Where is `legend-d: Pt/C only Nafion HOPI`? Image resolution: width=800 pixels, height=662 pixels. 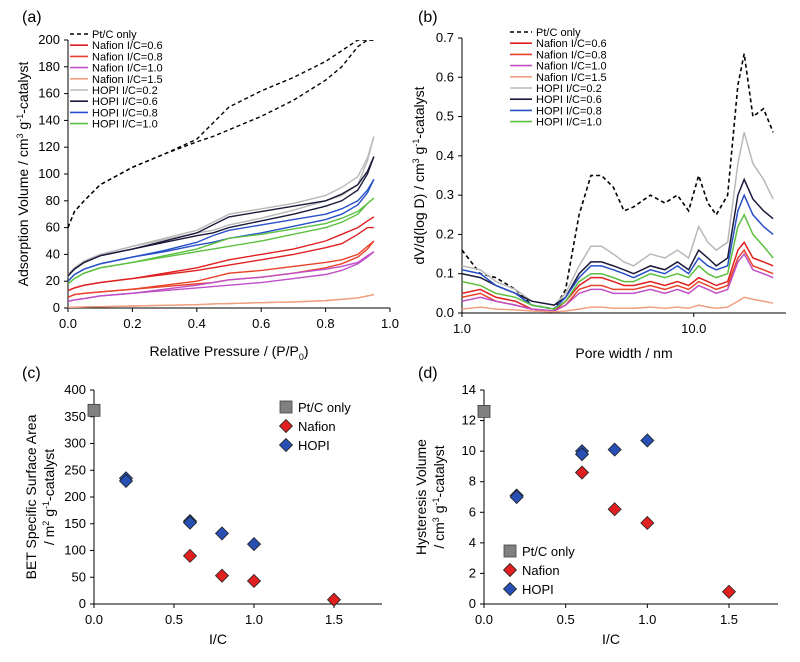 legend-d: Pt/C only Nafion HOPI is located at coordinates (538, 570).